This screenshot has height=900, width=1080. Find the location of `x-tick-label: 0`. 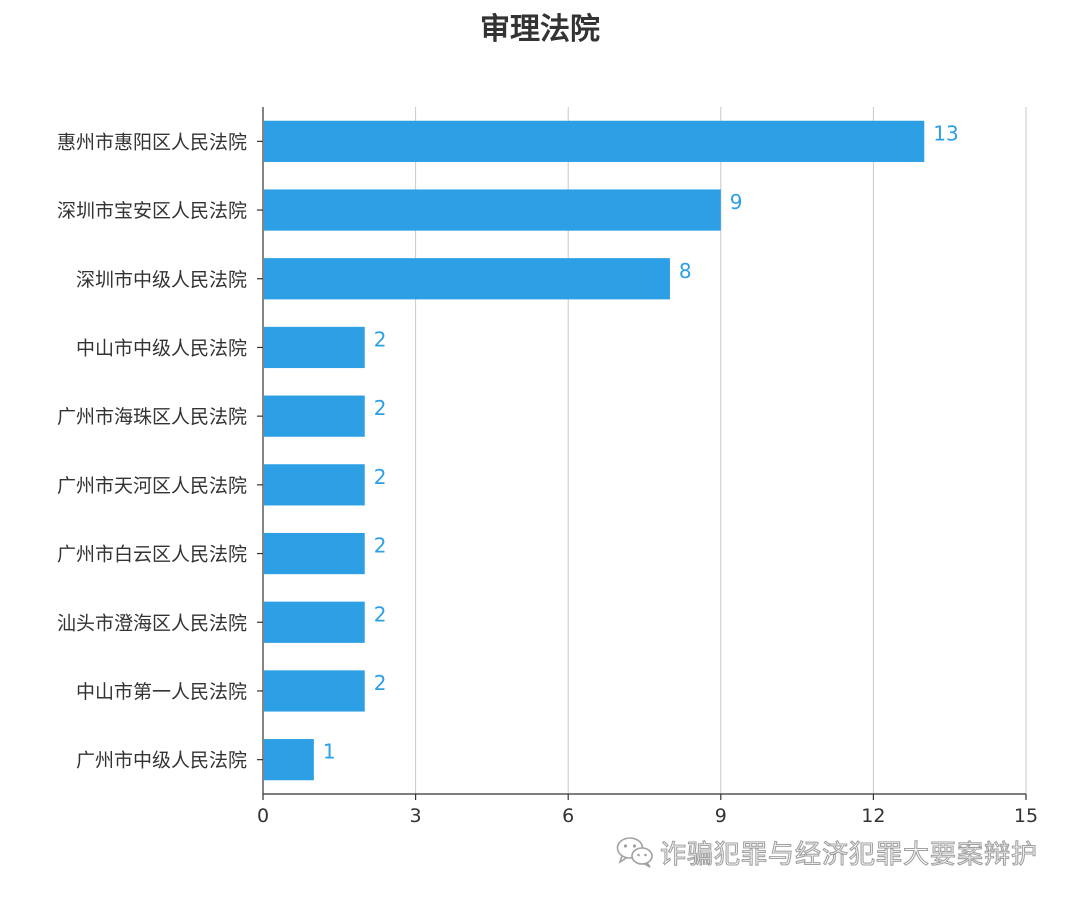

x-tick-label: 0 is located at coordinates (263, 816).